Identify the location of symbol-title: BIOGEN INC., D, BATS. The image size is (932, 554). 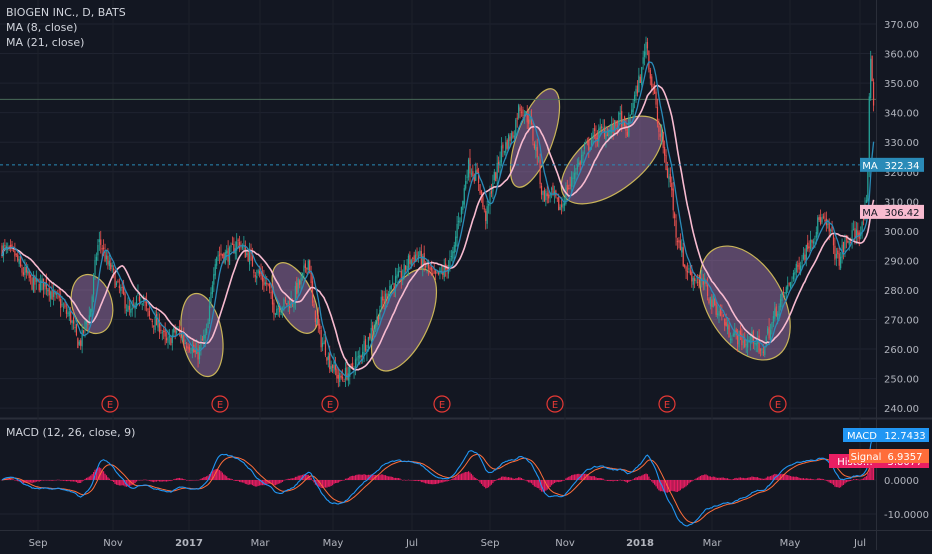
(66, 12).